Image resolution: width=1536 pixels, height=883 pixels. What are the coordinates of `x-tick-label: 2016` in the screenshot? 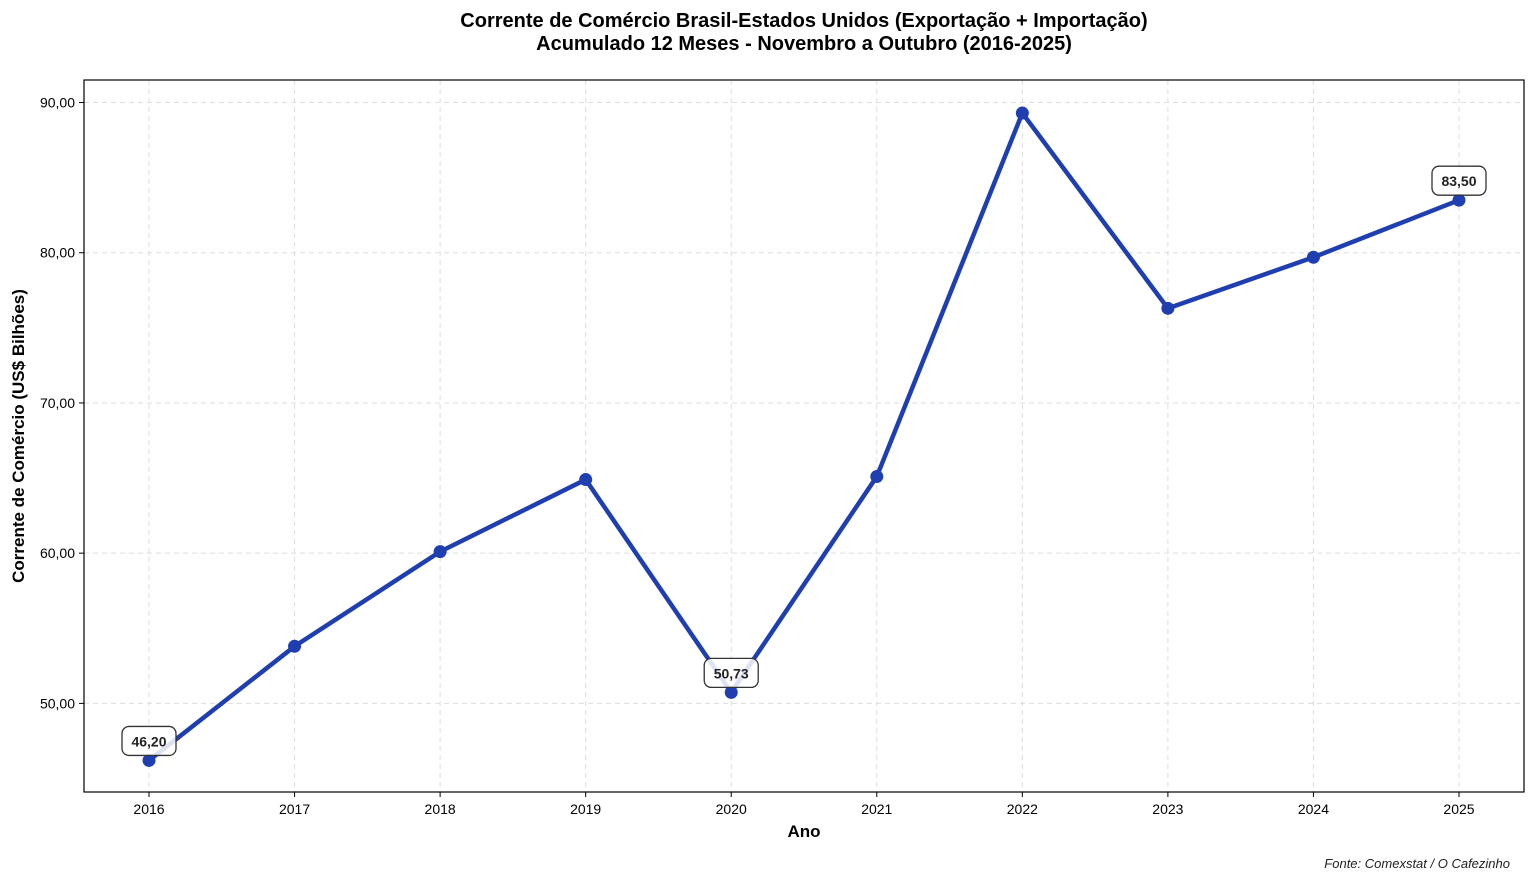 It's located at (148, 809).